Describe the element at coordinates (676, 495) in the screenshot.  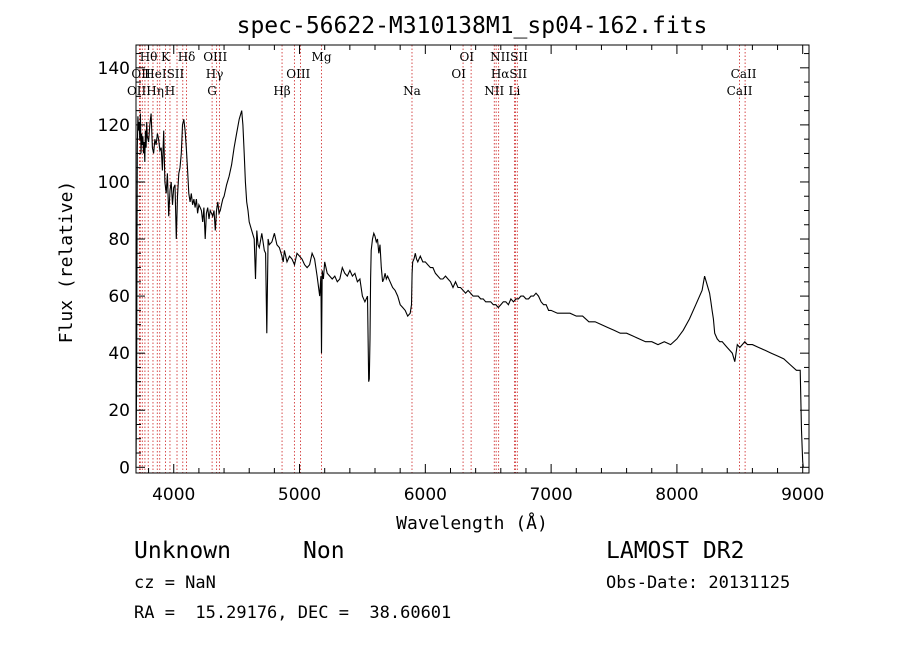
I see `x-tick-label: 8000` at that location.